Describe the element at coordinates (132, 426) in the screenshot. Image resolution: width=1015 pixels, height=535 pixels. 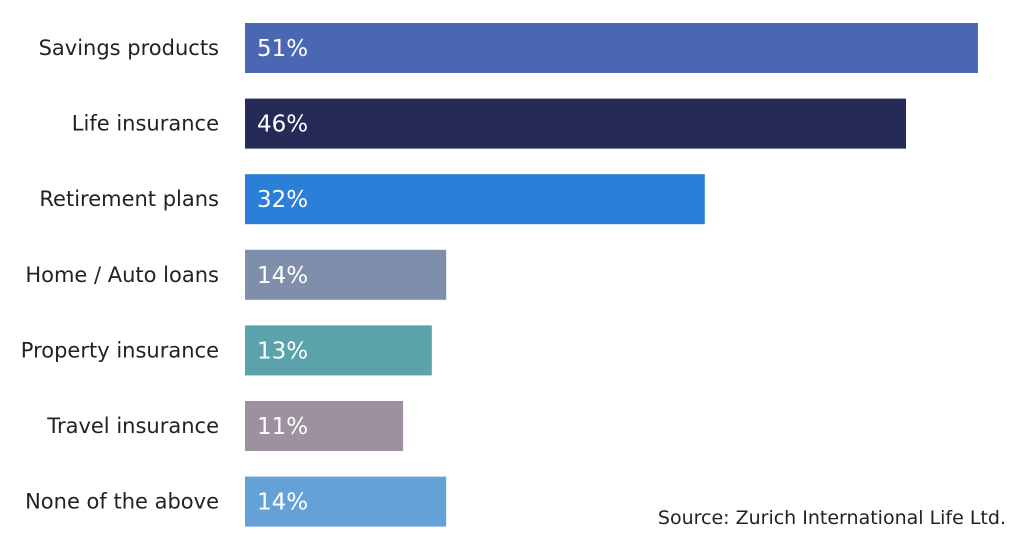
I see `category-label: Travel insurance` at that location.